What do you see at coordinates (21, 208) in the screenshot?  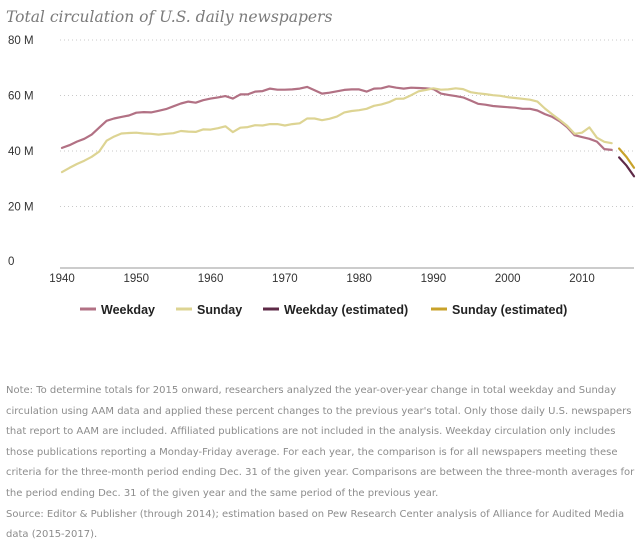 I see `y-tick-label: 20 M` at bounding box center [21, 208].